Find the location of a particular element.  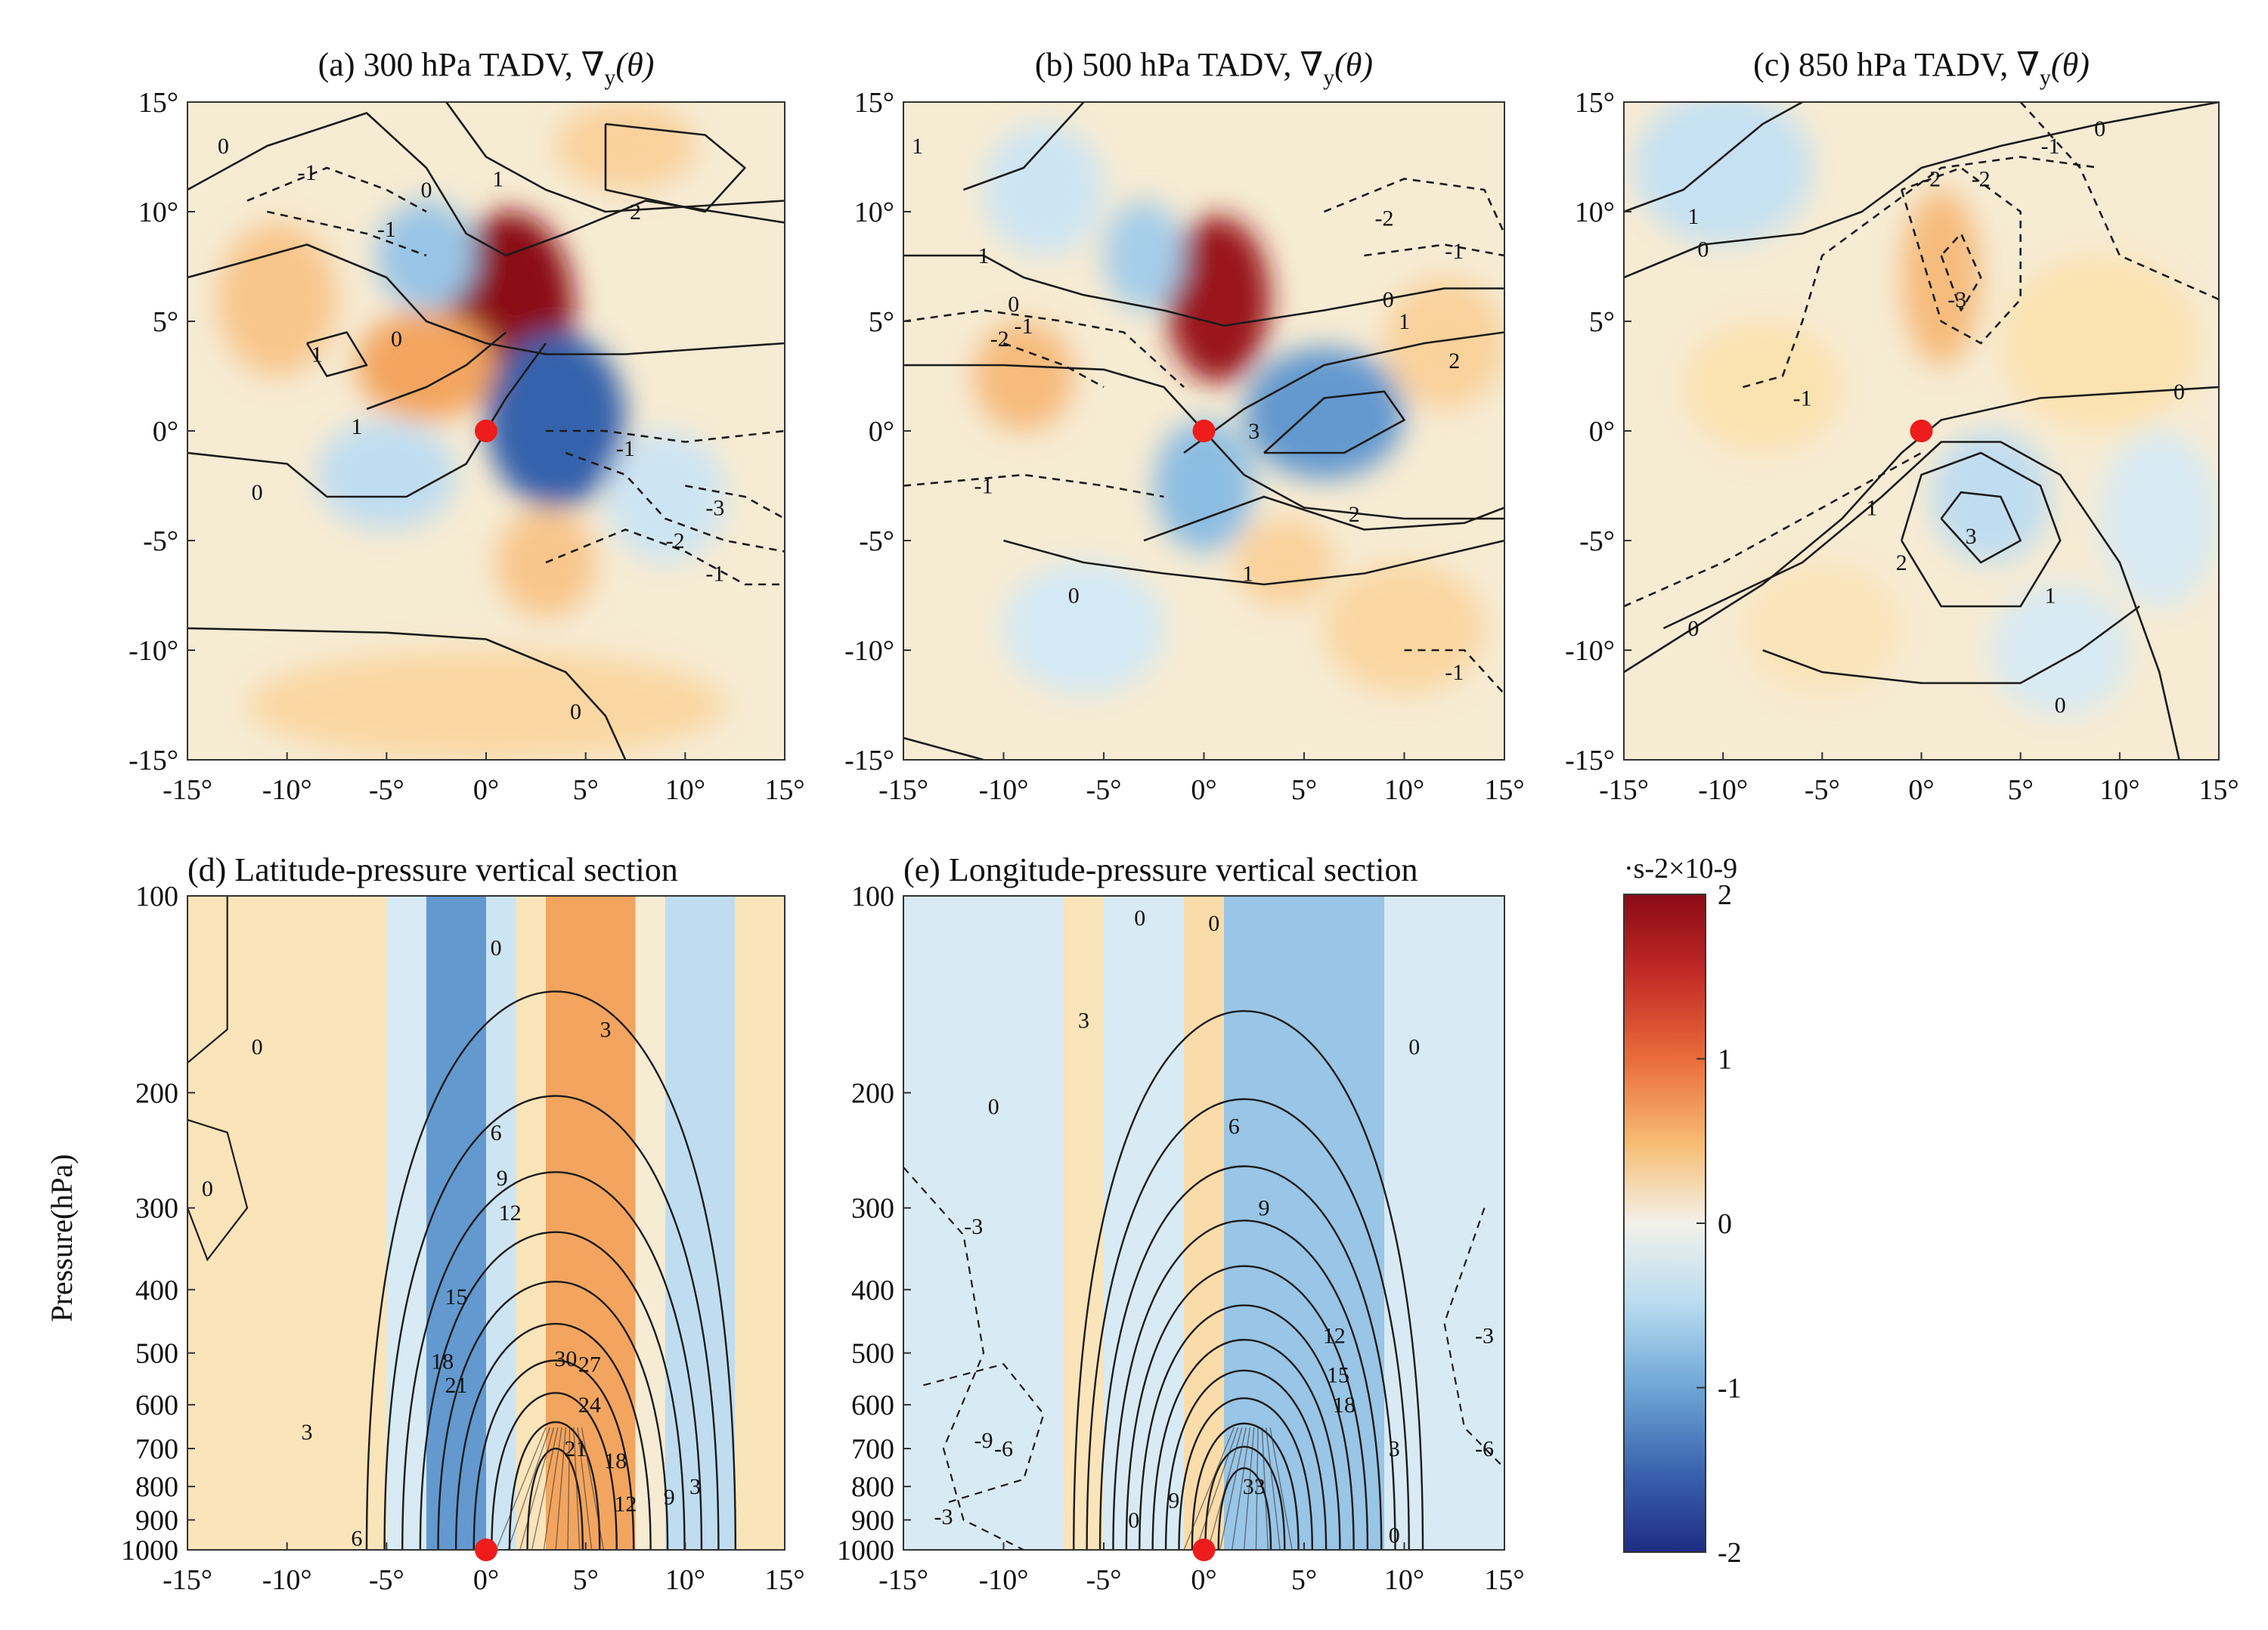

panel-a-y-tick-label: 0° is located at coordinates (165, 432).